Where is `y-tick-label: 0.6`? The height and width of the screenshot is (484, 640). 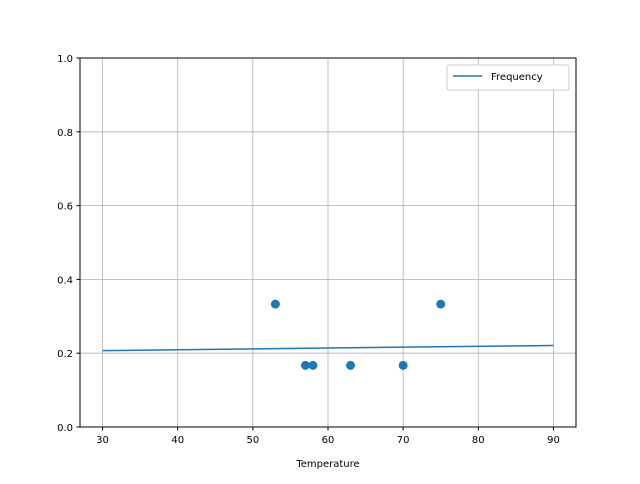 y-tick-label: 0.6 is located at coordinates (65, 207).